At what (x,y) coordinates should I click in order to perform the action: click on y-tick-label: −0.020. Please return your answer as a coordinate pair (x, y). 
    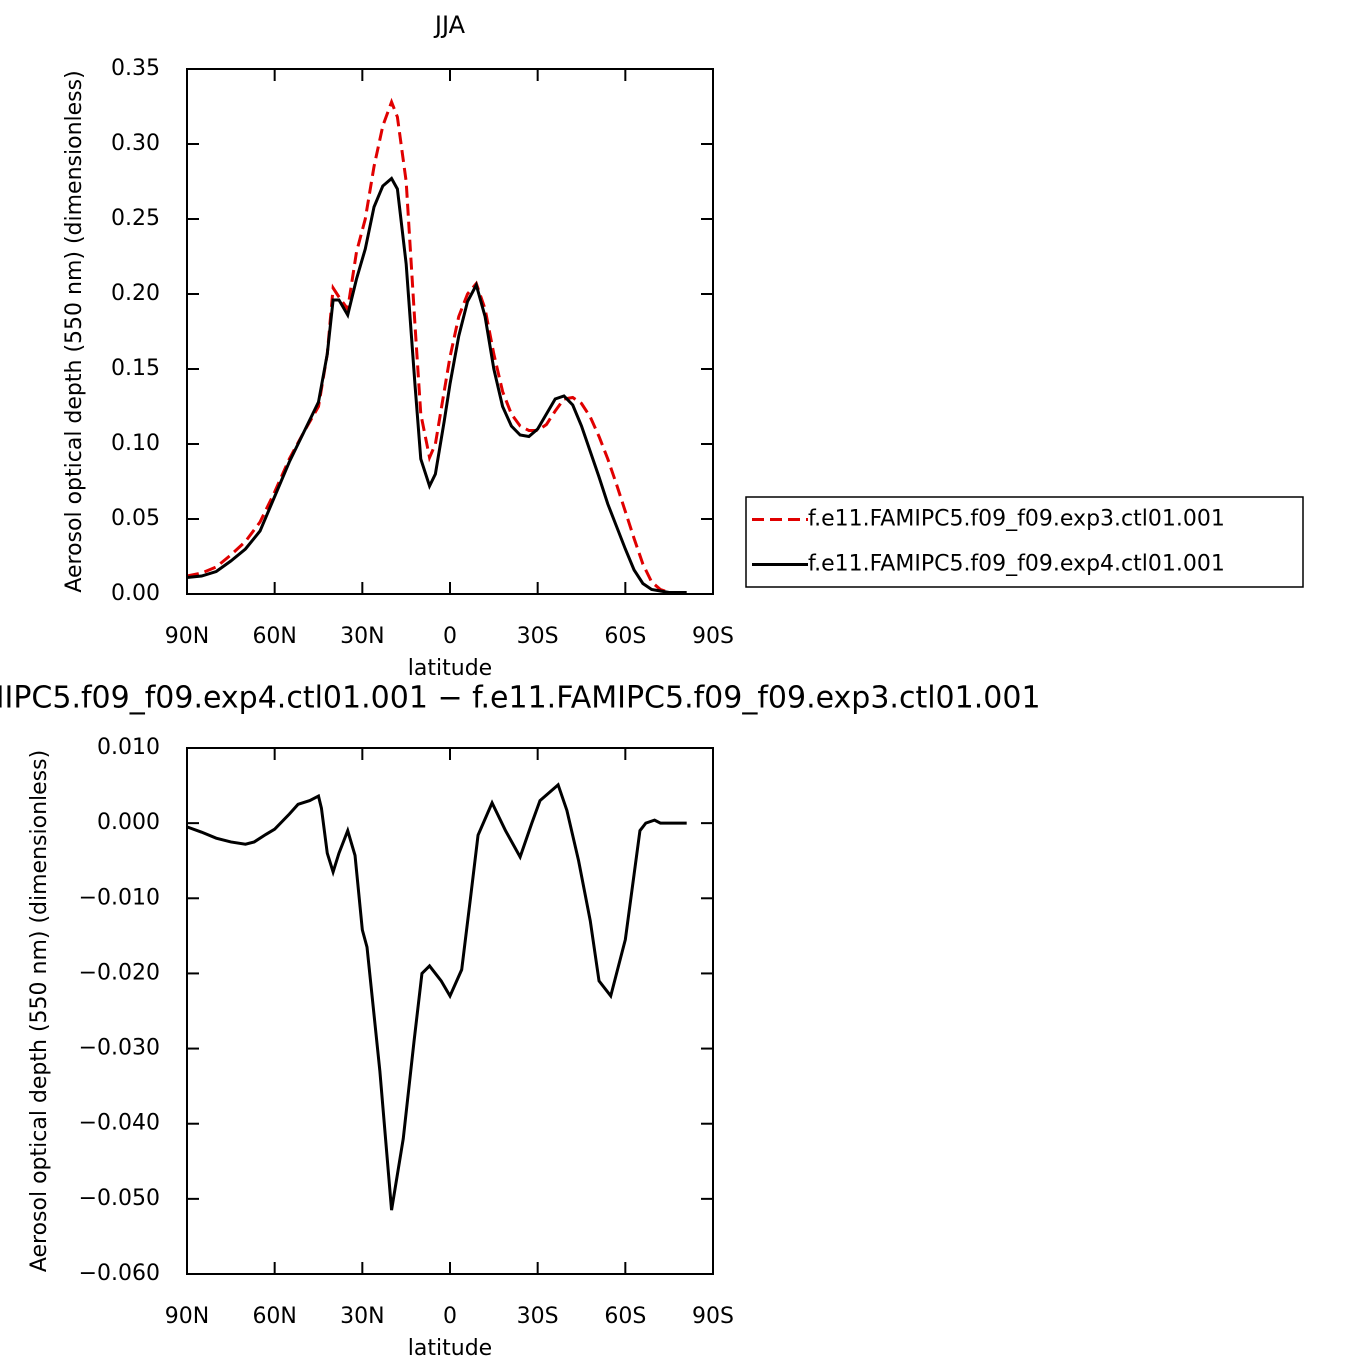
    Looking at the image, I should click on (119, 972).